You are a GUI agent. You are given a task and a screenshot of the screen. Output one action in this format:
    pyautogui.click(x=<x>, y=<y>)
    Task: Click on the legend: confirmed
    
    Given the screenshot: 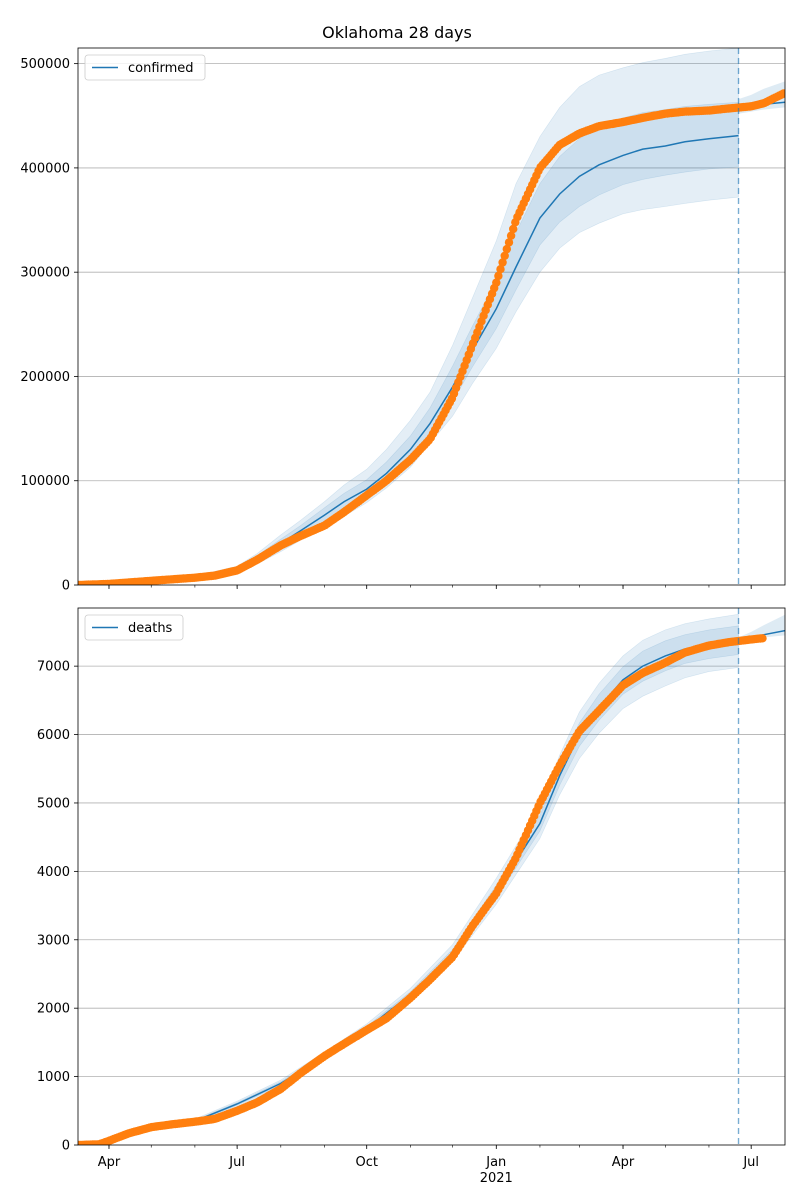 What is the action you would take?
    pyautogui.click(x=145, y=67)
    